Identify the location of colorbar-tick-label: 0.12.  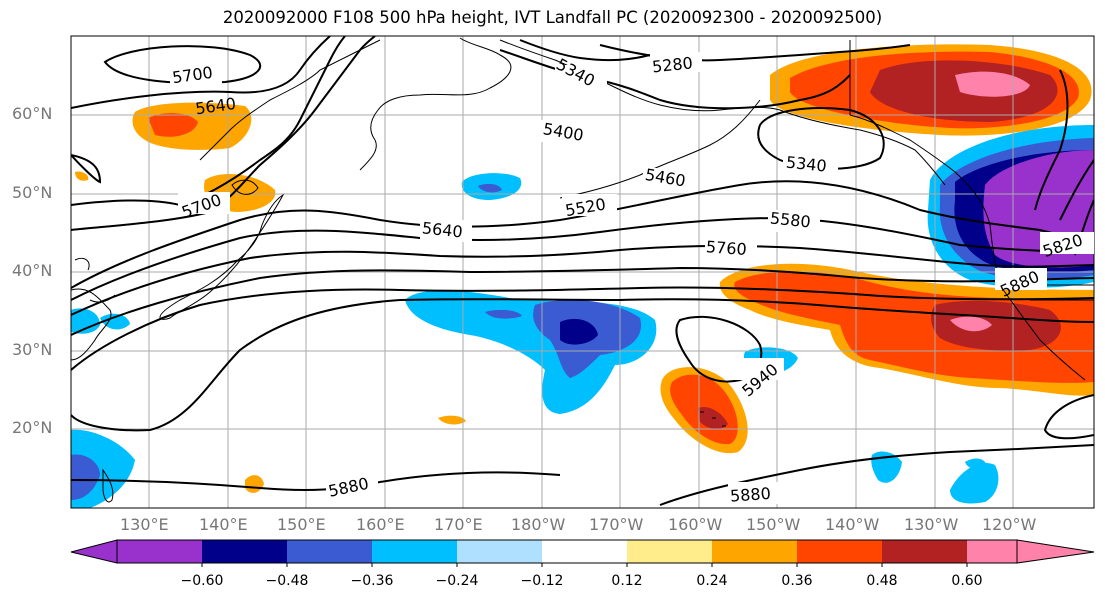
(627, 581).